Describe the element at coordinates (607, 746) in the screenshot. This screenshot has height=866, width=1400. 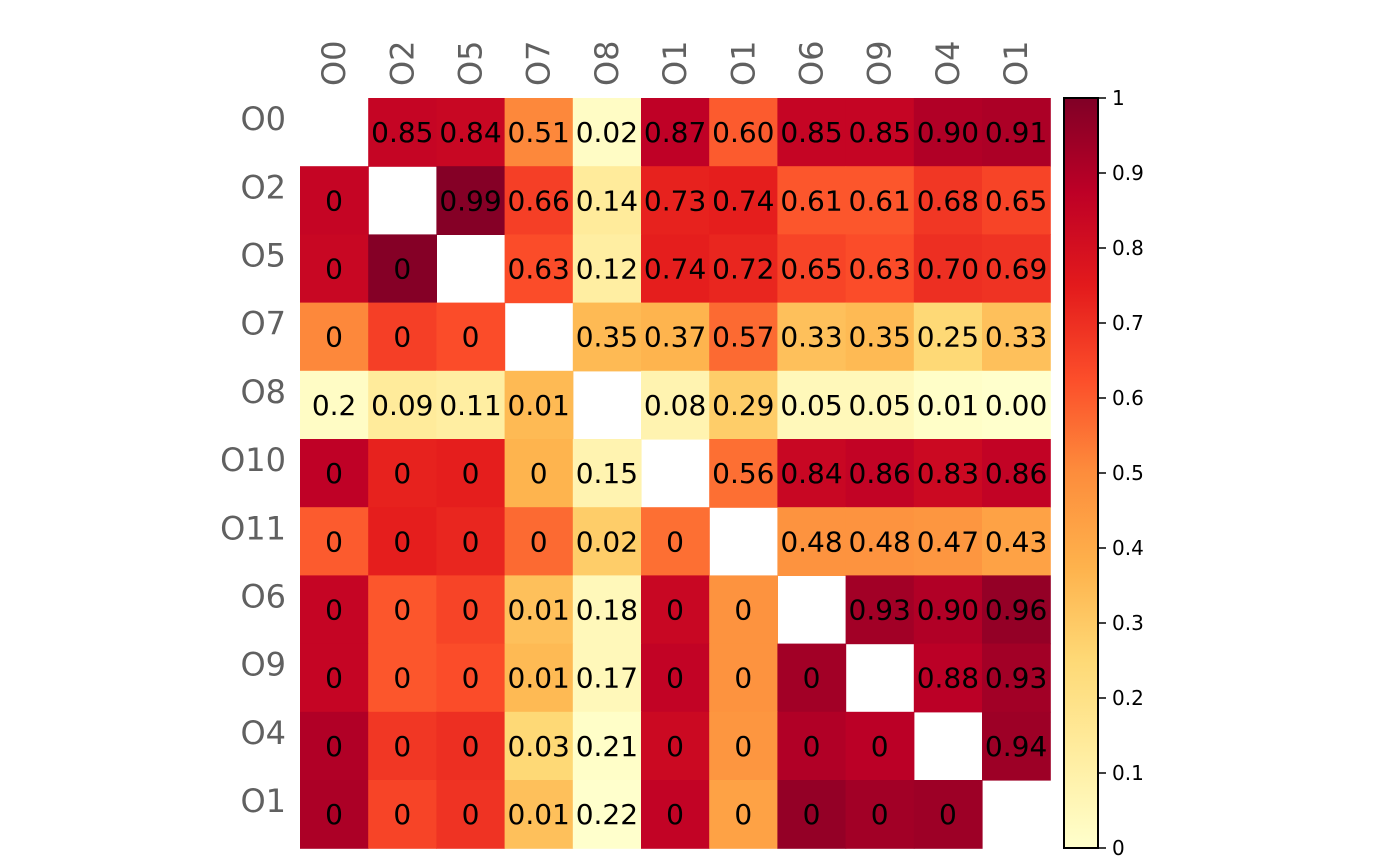
I see `heatmap-cell-r9-c4` at that location.